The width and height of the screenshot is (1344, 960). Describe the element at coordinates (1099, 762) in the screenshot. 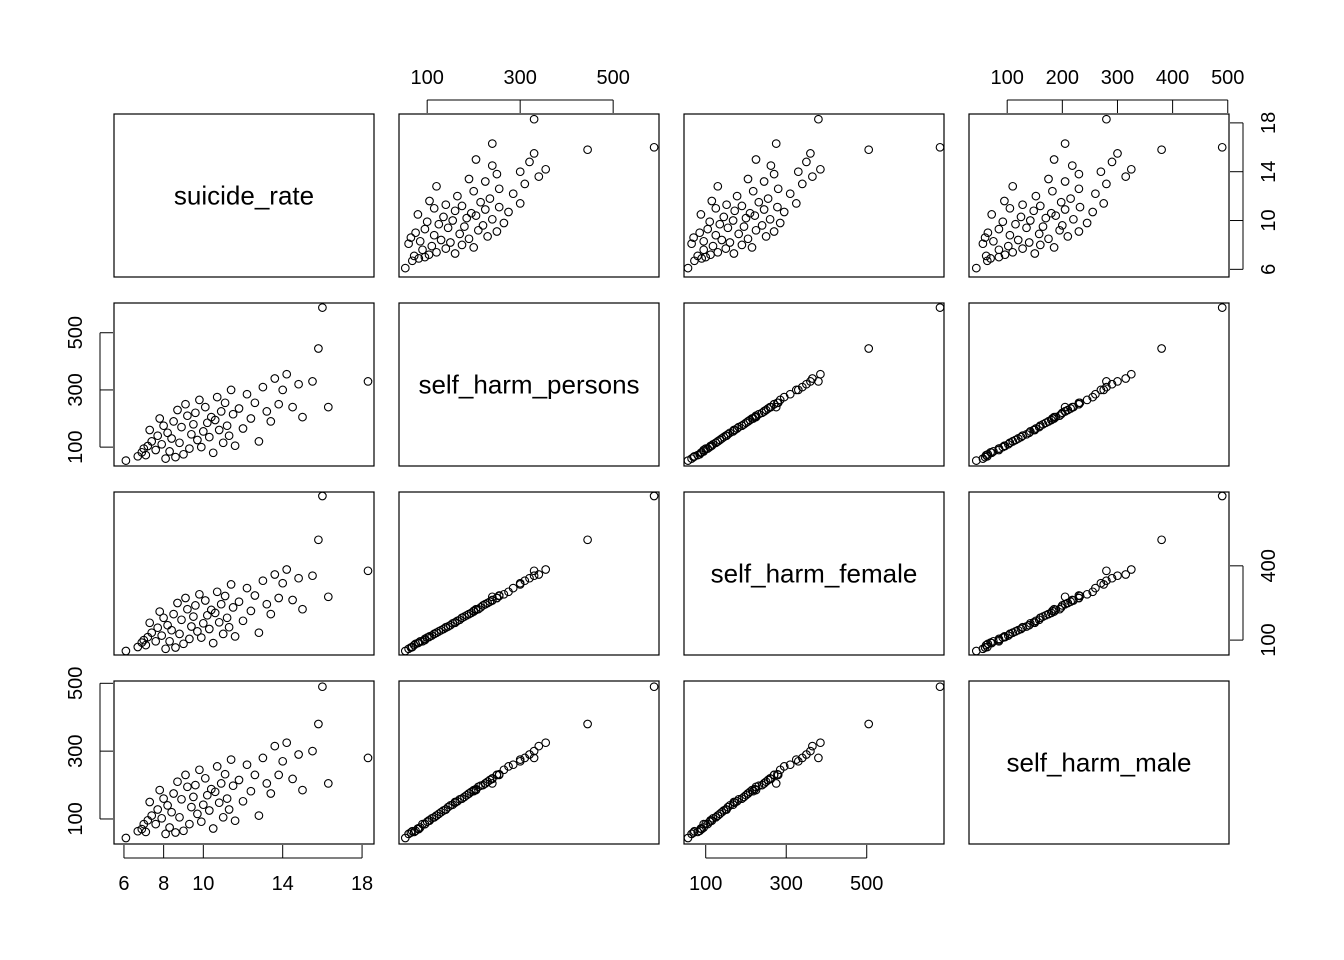

I see `panel-self_harm_male-vs-self_harm_male: self_harm_male` at that location.